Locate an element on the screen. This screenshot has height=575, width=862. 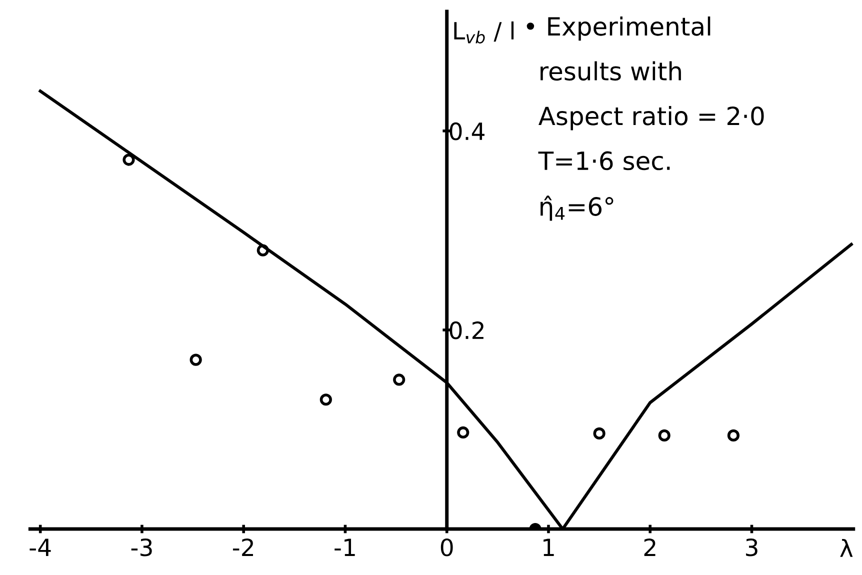
y-axis-title: L$_{vb}$ / l is located at coordinates (484, 32).